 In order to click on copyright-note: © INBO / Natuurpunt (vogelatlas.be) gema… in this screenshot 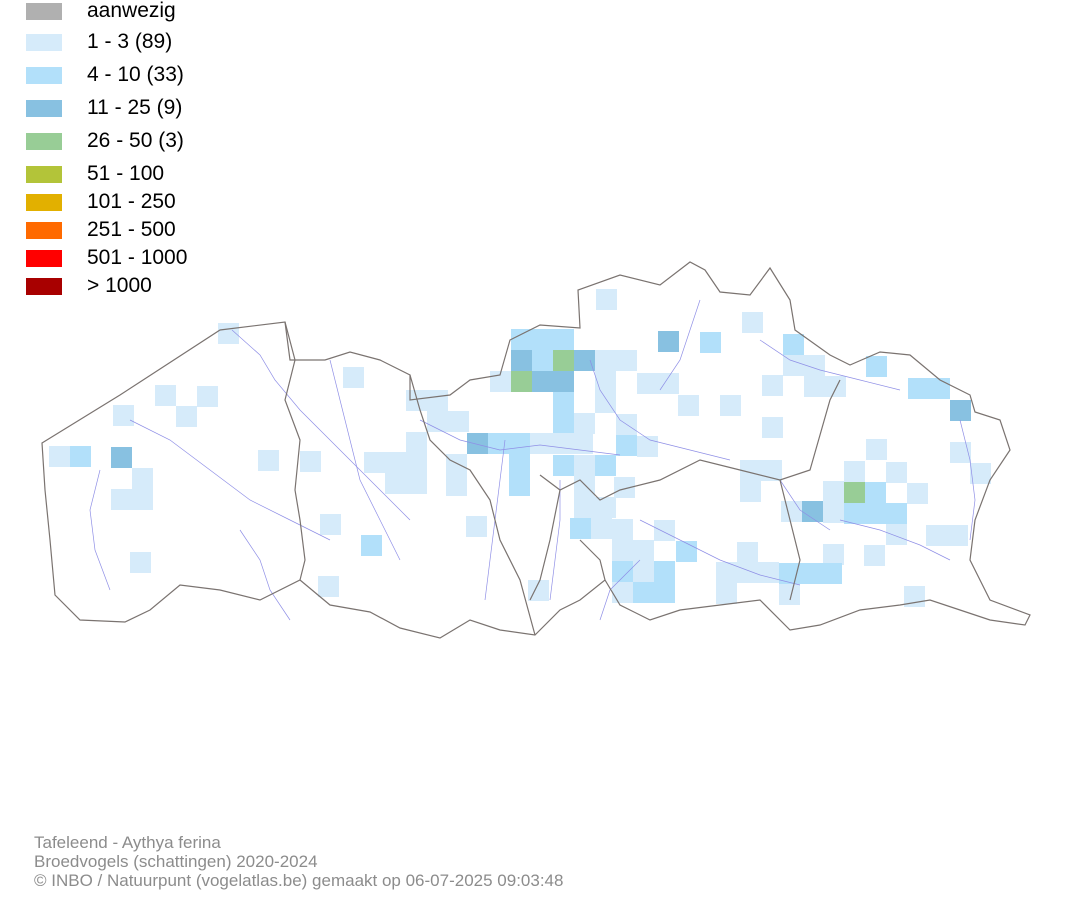, I will do `click(299, 880)`.